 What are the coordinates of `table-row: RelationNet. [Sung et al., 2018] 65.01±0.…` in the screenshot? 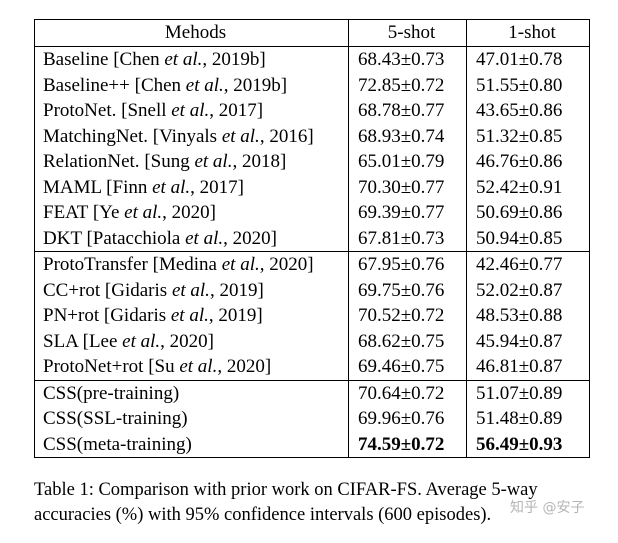 It's located at (312, 162).